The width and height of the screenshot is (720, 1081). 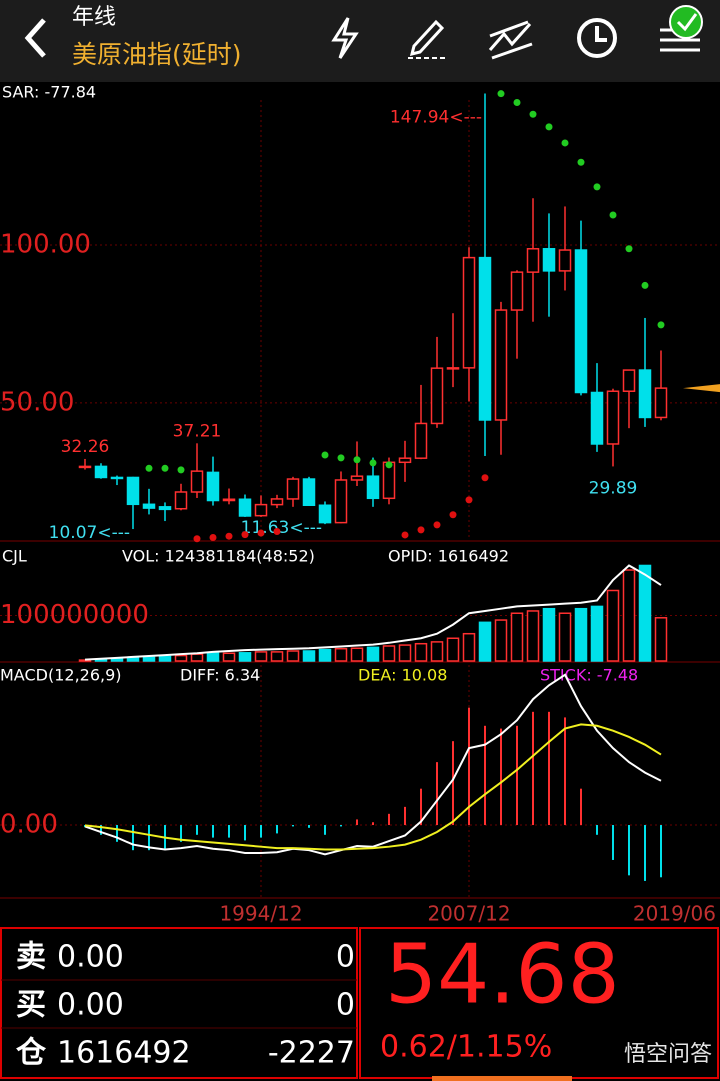 I want to click on y-tick-label: 50.00, so click(x=37, y=402).